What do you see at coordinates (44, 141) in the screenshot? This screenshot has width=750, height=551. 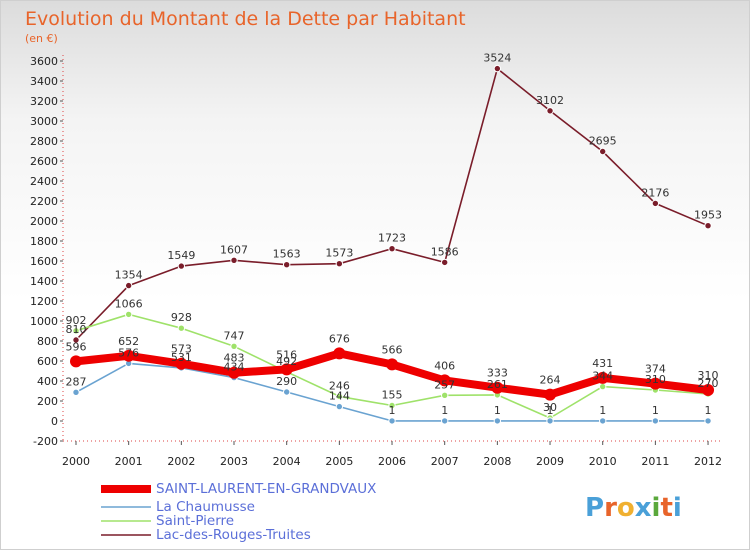 I see `y-tick-label: 2800` at bounding box center [44, 141].